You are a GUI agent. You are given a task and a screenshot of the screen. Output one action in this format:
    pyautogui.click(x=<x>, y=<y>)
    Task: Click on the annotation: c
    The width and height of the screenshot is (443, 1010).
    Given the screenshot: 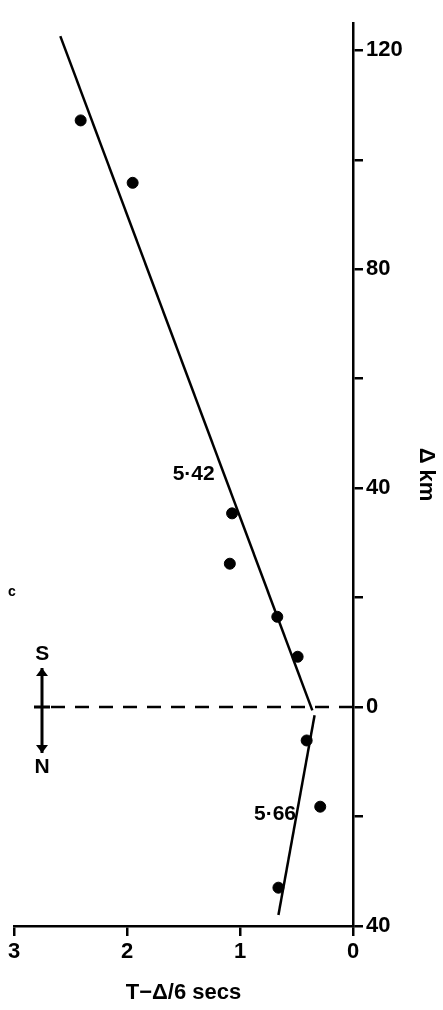 What is the action you would take?
    pyautogui.click(x=12, y=590)
    